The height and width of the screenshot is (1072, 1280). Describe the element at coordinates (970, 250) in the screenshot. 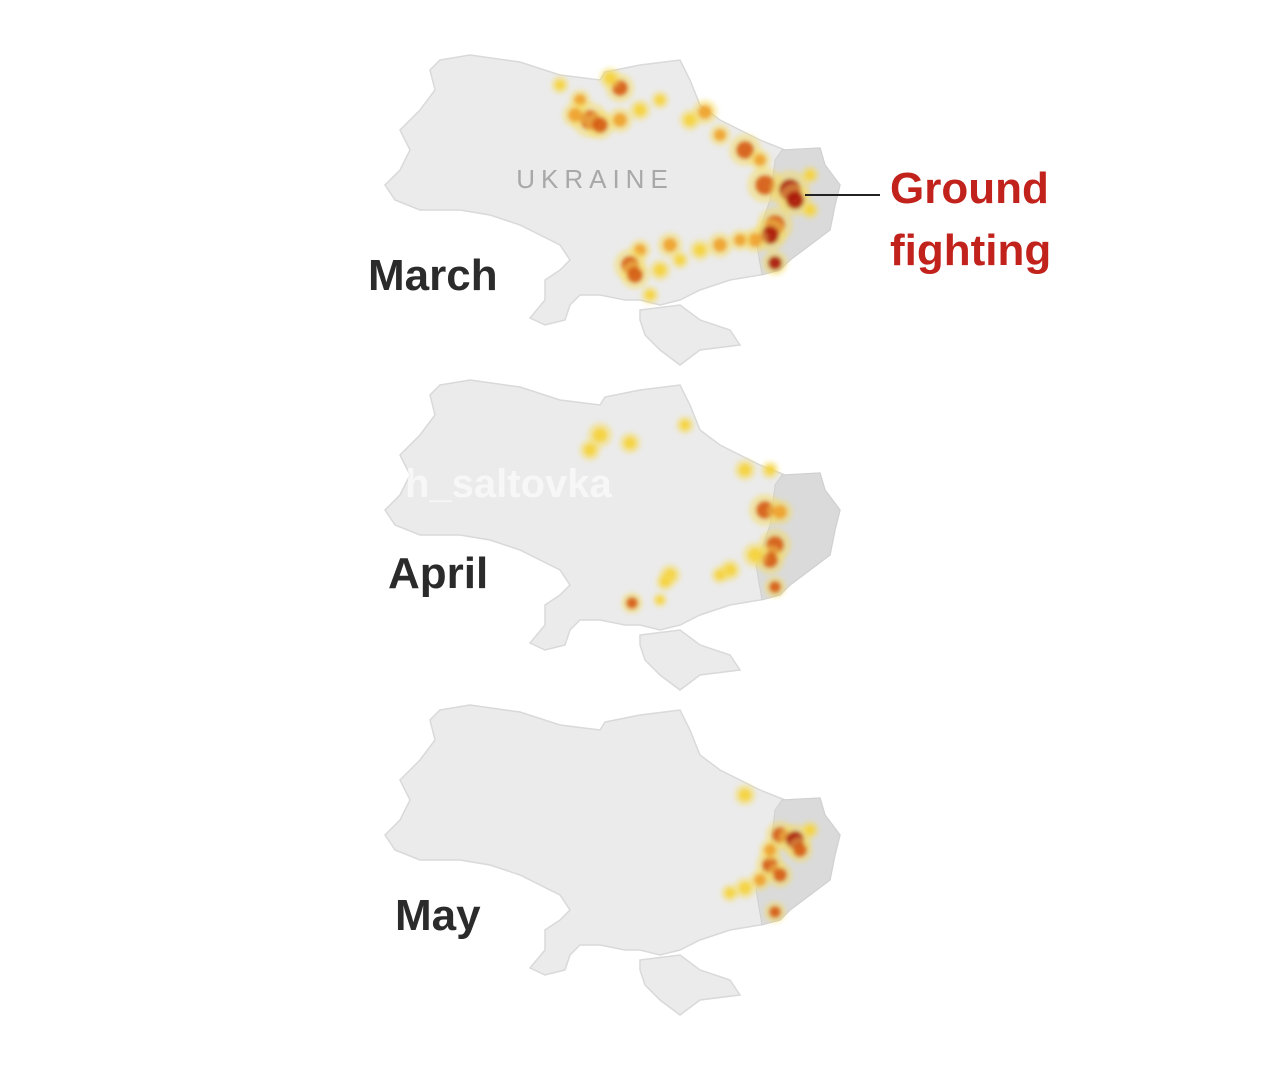

I see `annotation-line: fighting` at that location.